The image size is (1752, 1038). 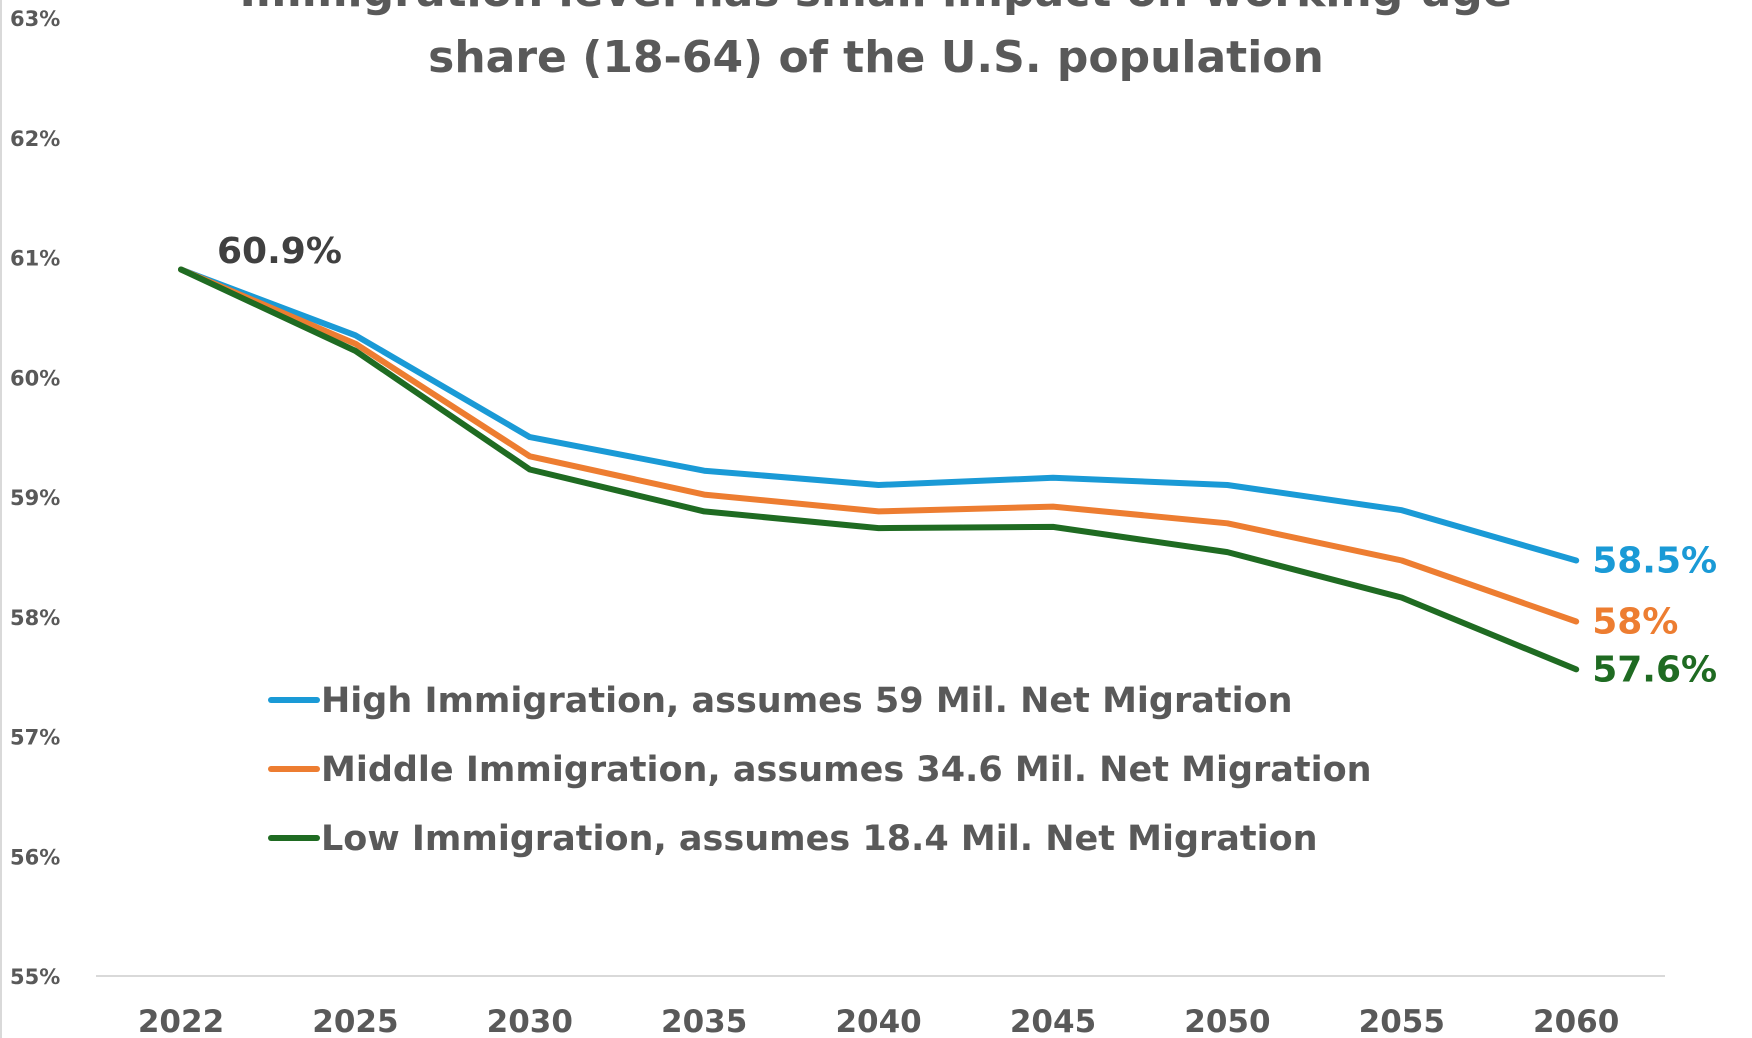 What do you see at coordinates (279, 251) in the screenshot?
I see `start-value-label: 60.9%` at bounding box center [279, 251].